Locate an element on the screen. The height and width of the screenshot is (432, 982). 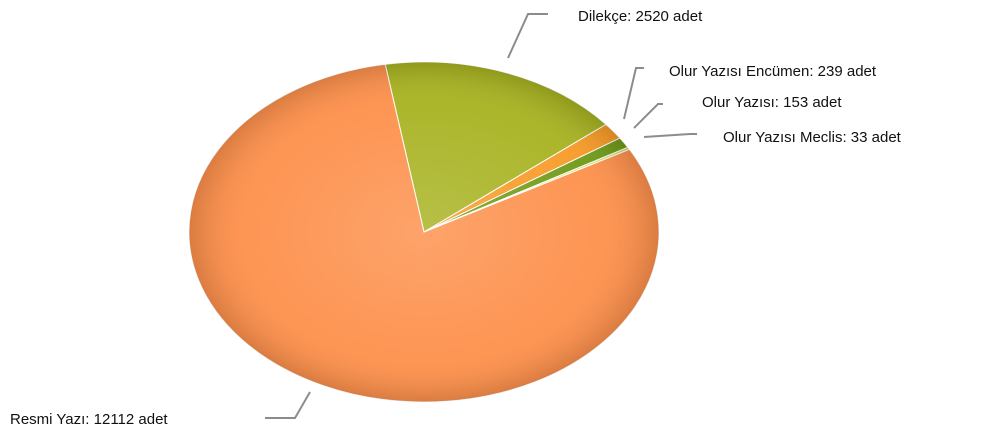
slice-label-olur-yazisi-encumen: Olur Yazısı Encümen: 239 adet is located at coordinates (773, 71).